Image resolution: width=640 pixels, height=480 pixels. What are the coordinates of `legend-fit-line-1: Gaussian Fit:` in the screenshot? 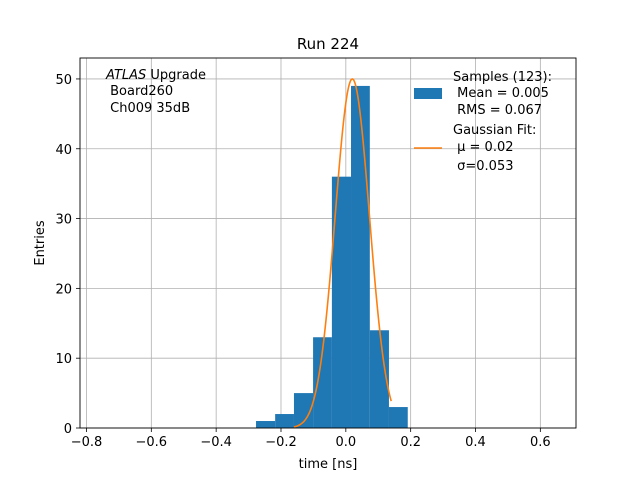 It's located at (494, 130).